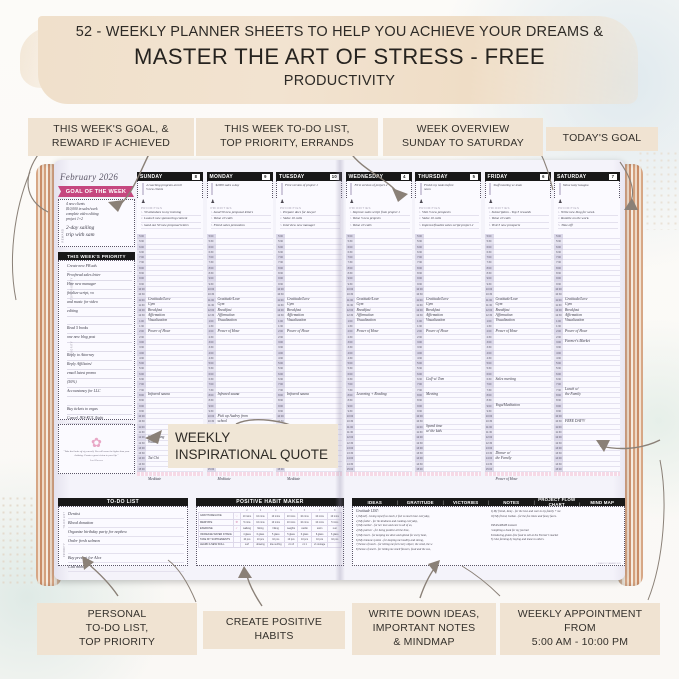 This screenshot has height=679, width=679. What do you see at coordinates (153, 458) in the screenshot?
I see `schedule-event: Tai Chi` at bounding box center [153, 458].